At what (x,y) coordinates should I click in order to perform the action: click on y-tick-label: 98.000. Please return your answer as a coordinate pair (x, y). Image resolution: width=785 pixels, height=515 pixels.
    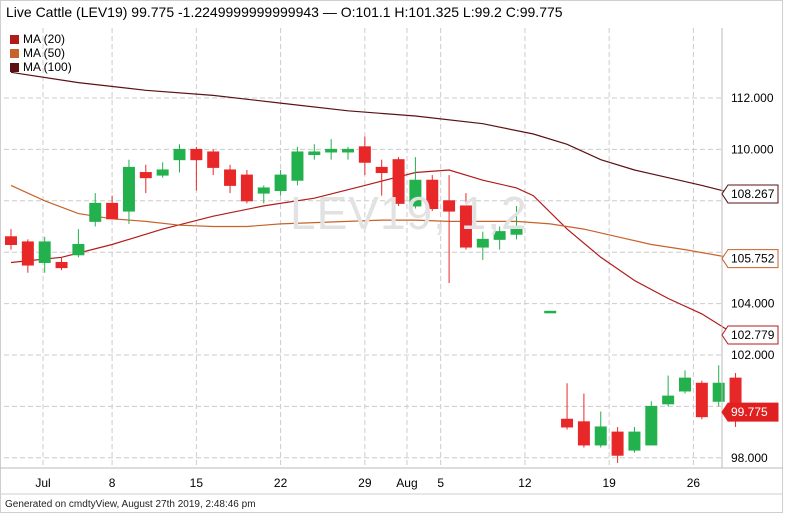
    Looking at the image, I should click on (749, 458).